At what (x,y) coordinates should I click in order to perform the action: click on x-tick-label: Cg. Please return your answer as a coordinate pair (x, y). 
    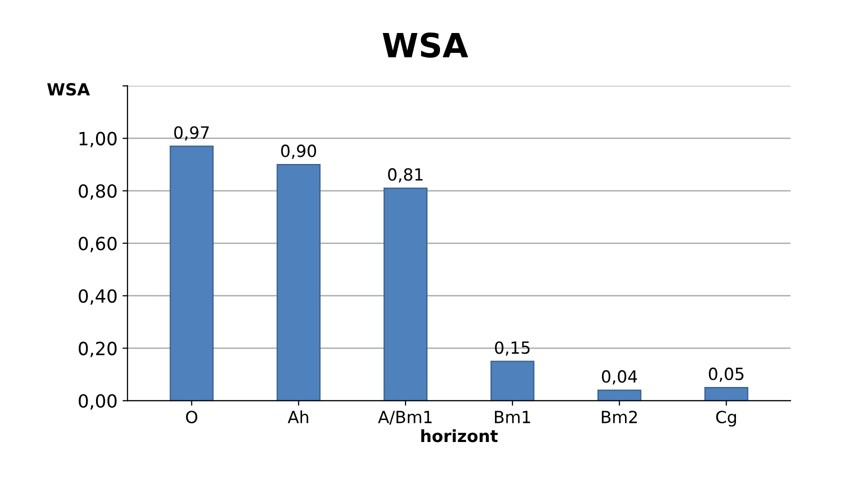
    Looking at the image, I should click on (726, 418).